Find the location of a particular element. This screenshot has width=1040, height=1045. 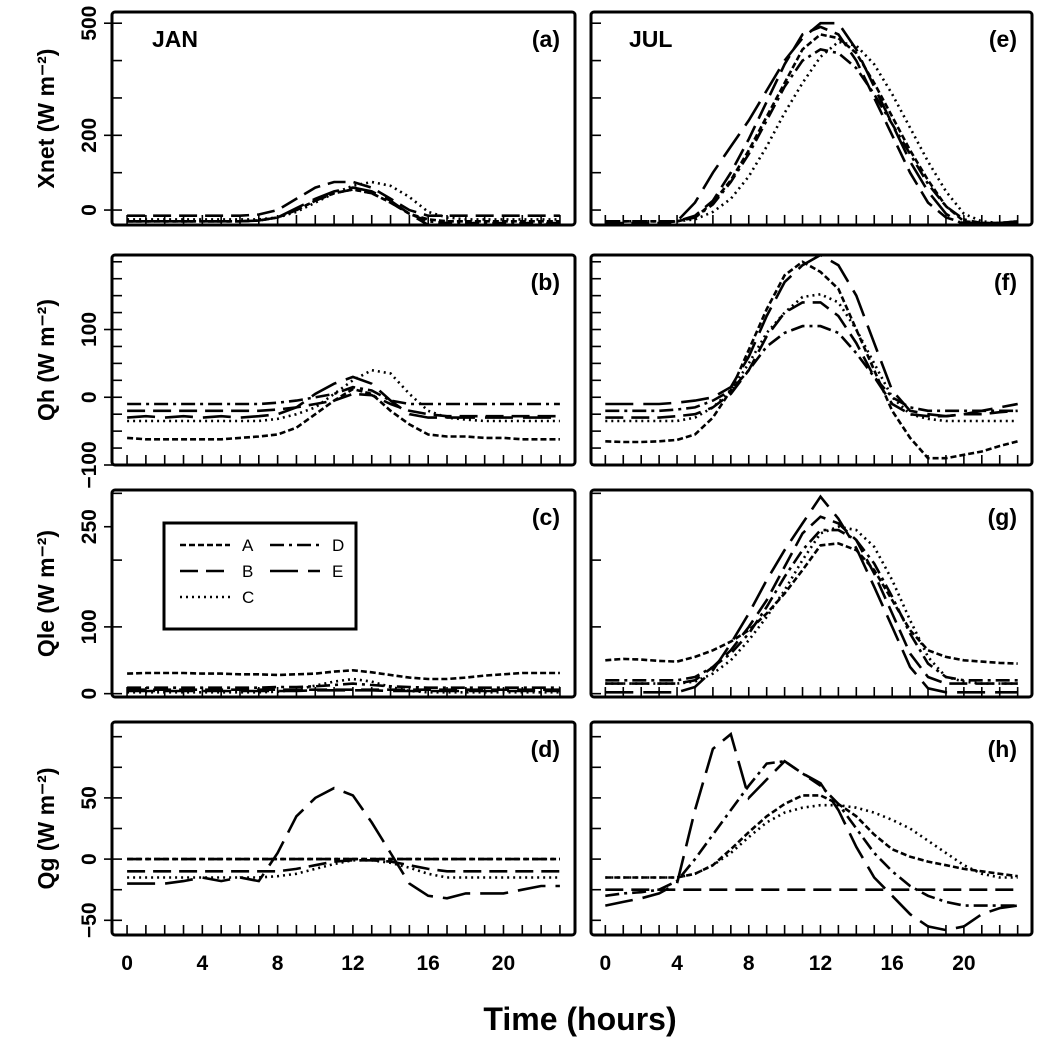

panel-d: 0 4 8 12 16 20 −50 0 50 Qg (W m⁻²) (d) is located at coordinates (305, 847).